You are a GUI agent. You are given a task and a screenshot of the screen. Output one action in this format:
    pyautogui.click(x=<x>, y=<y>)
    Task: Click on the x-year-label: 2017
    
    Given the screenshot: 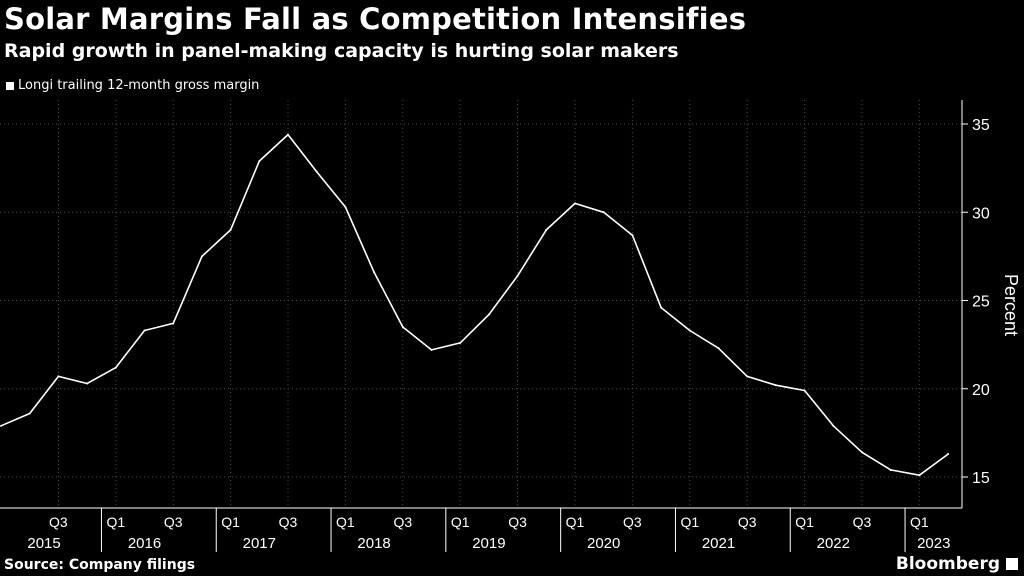 What is the action you would take?
    pyautogui.click(x=259, y=543)
    